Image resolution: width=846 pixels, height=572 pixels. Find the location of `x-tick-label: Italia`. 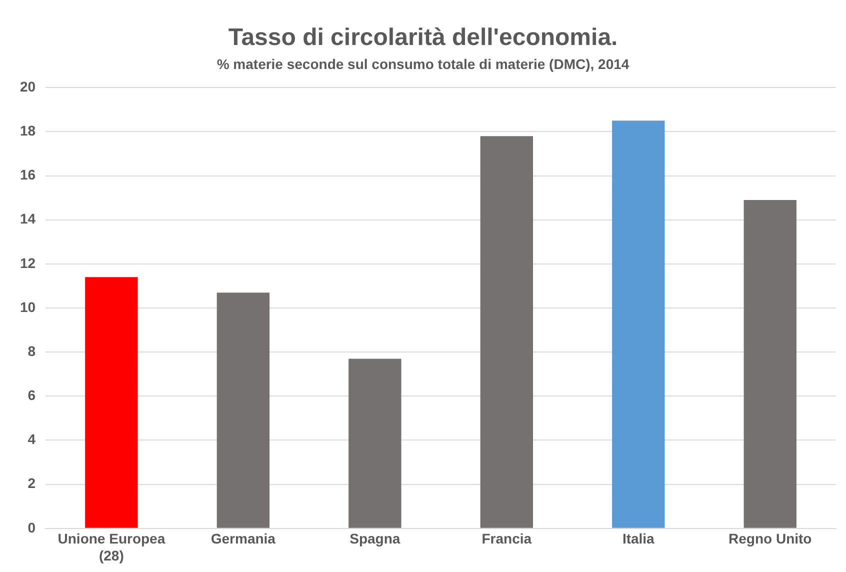

x-tick-label: Italia is located at coordinates (638, 538).